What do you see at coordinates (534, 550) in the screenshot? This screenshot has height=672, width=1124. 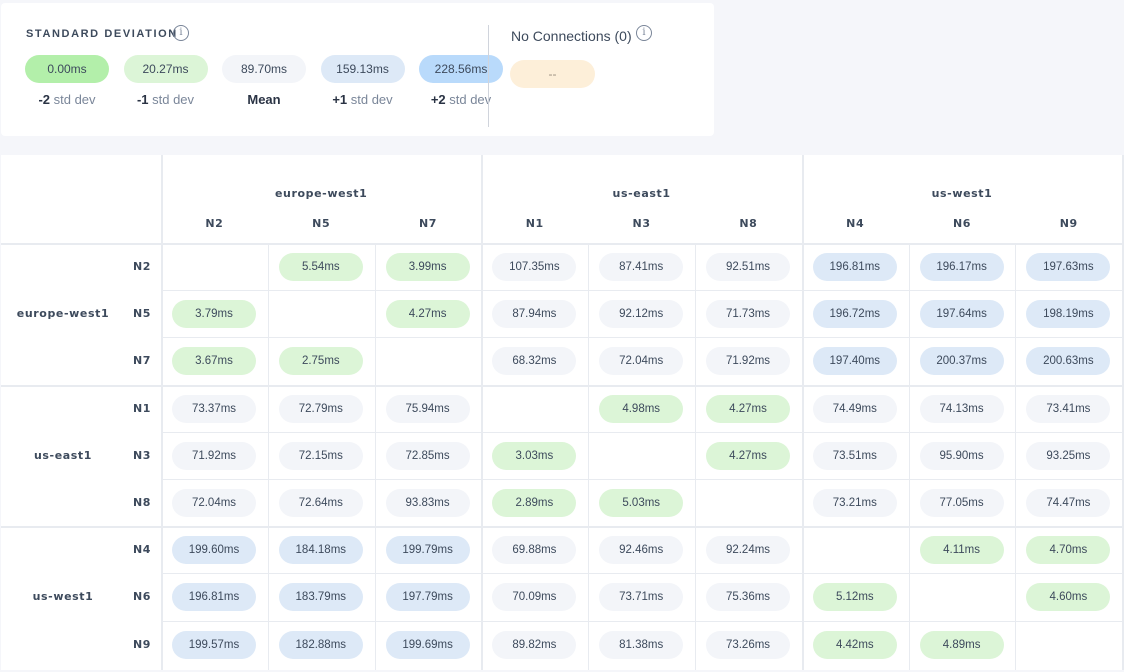 I see `latency-cell: 69.88ms` at bounding box center [534, 550].